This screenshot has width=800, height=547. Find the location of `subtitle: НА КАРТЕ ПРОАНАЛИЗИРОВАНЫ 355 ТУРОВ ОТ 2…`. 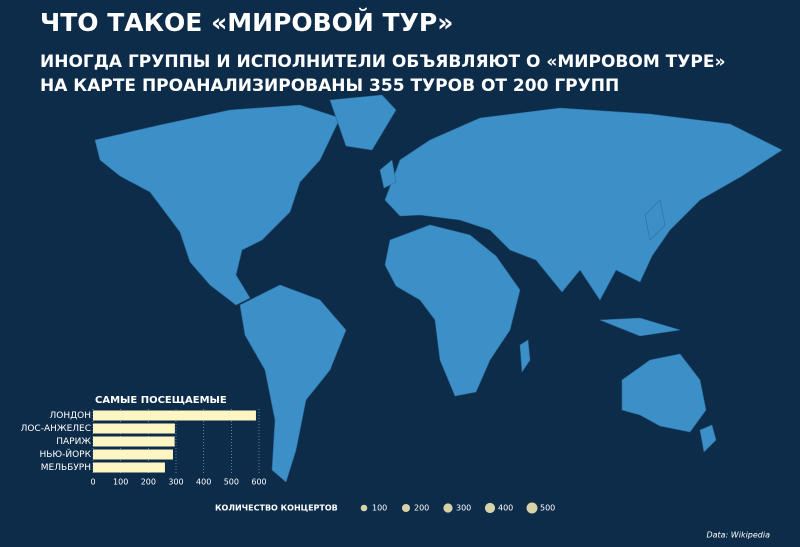

subtitle: НА КАРТЕ ПРОАНАЛИЗИРОВАНЫ 355 ТУРОВ ОТ 2… is located at coordinates (329, 86).